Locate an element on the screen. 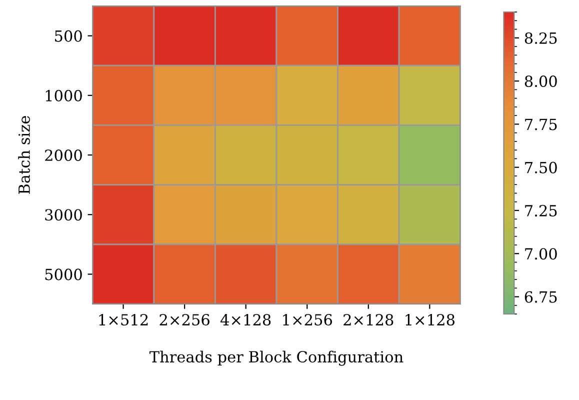  x-tick-label: 2×256 is located at coordinates (185, 320).